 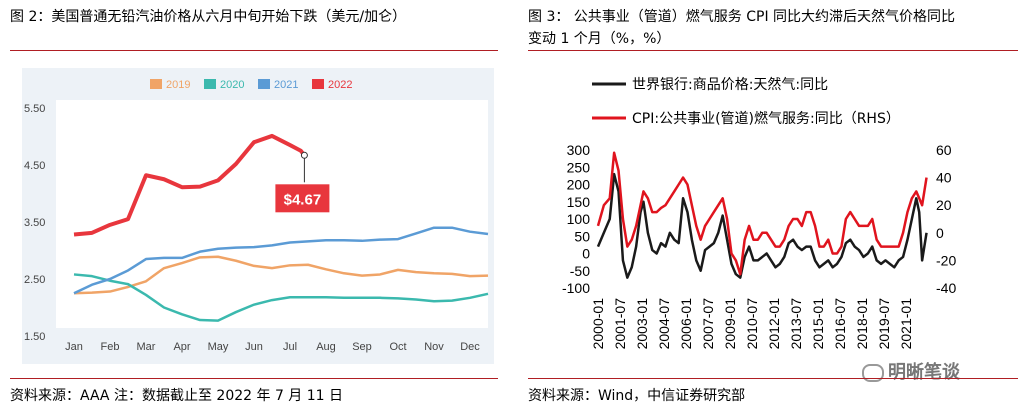 I want to click on x-tick-label: Mar, so click(x=146, y=347).